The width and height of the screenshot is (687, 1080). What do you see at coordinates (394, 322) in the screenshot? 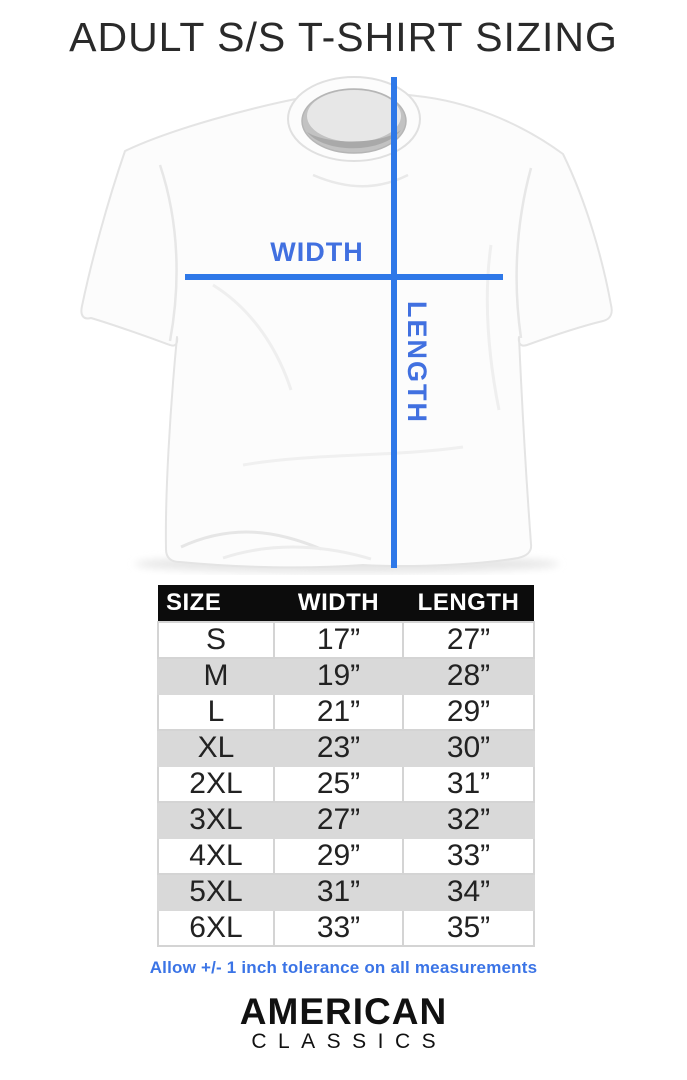
I see `length-measure-line` at bounding box center [394, 322].